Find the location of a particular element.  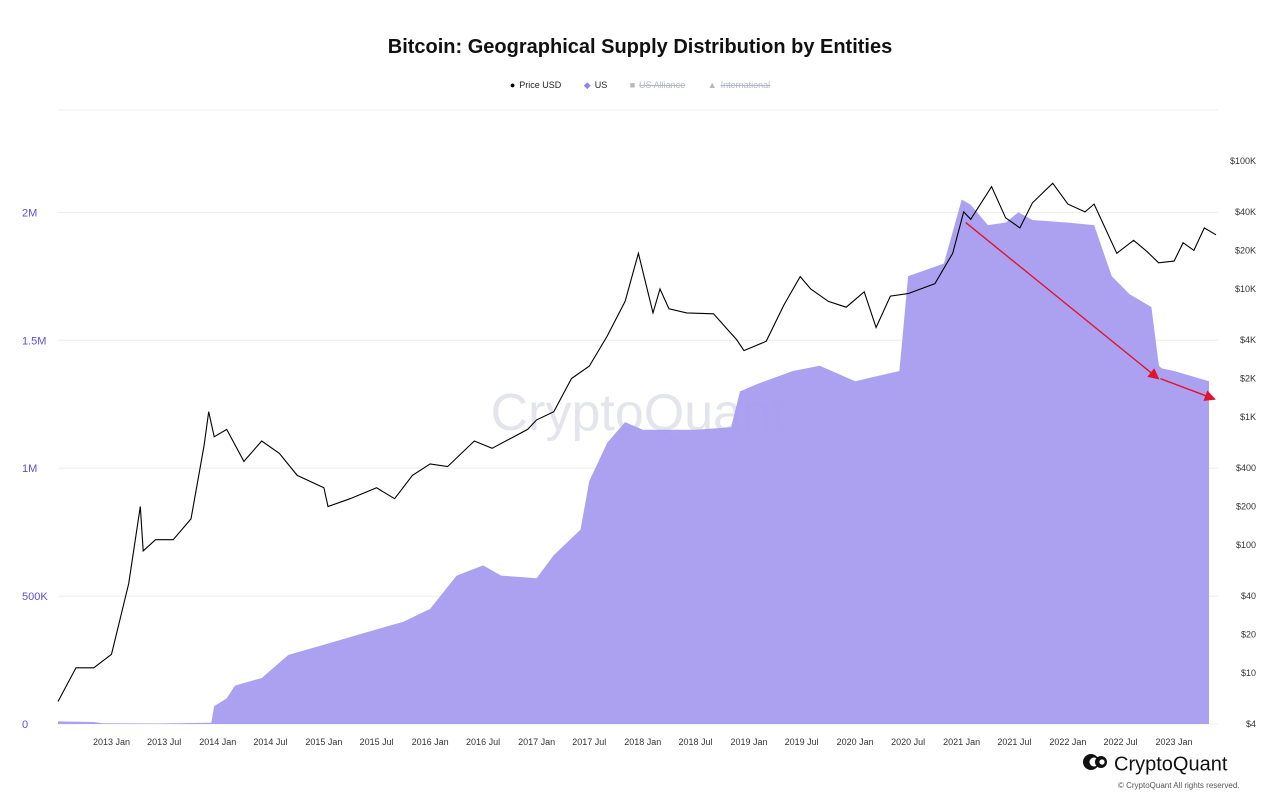

legend-item-price-usd: ● Price USD is located at coordinates (535, 85).